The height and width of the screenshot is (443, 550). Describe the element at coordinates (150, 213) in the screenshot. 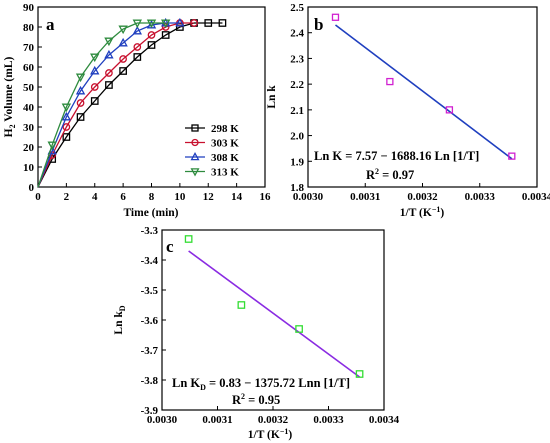

I see `panel-a-xlabel: Time (min)` at that location.